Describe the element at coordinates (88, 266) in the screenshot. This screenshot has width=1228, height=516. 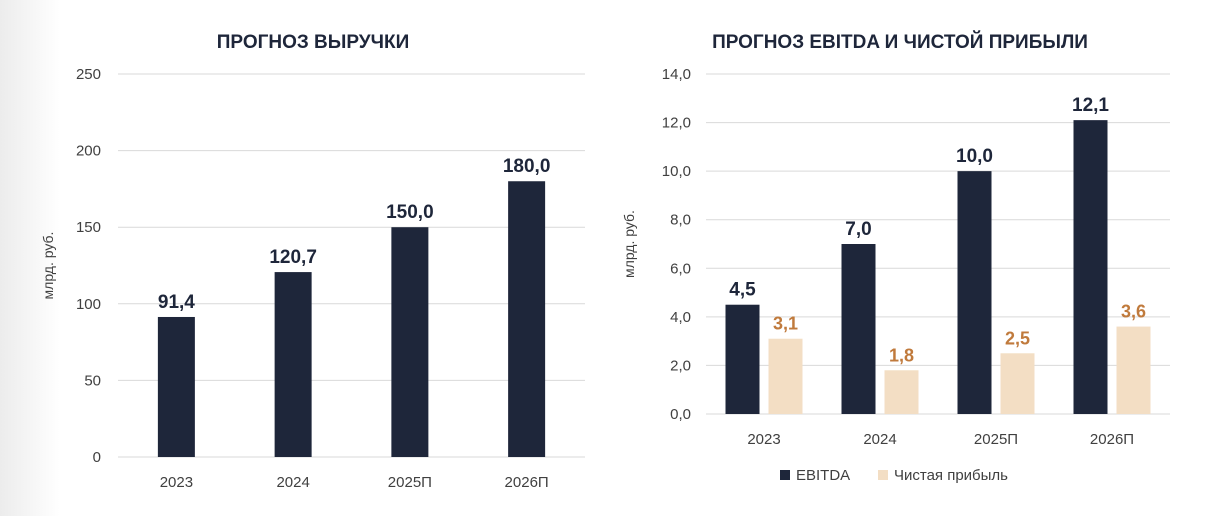
I see `revenue-y-ticks: 0 50 100 150 200 250` at that location.